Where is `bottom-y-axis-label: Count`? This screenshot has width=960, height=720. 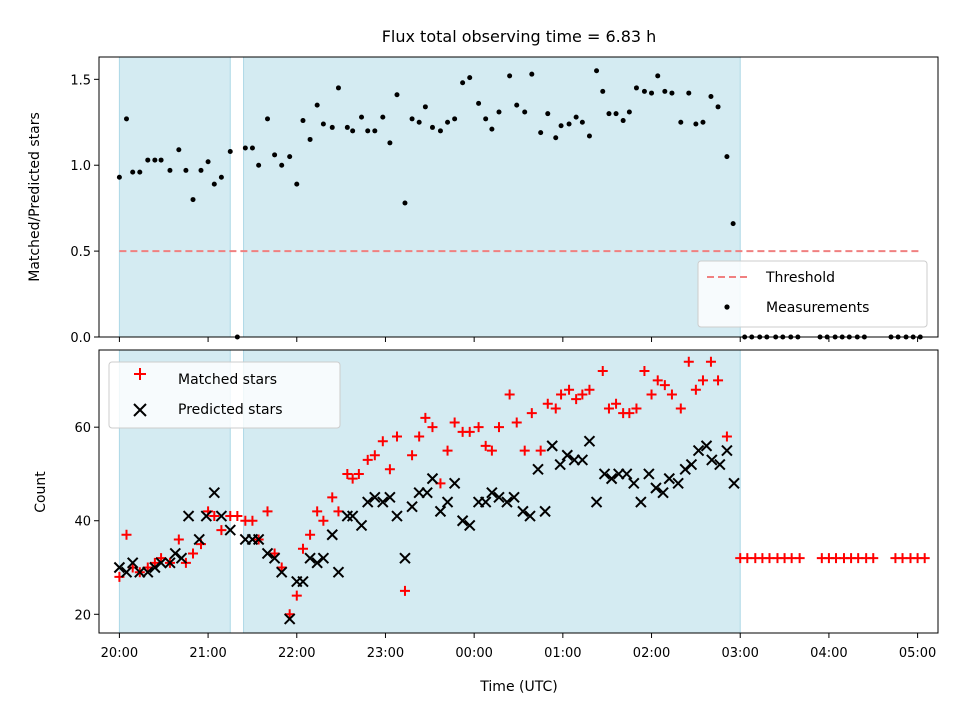
bottom-y-axis-label: Count is located at coordinates (41, 492).